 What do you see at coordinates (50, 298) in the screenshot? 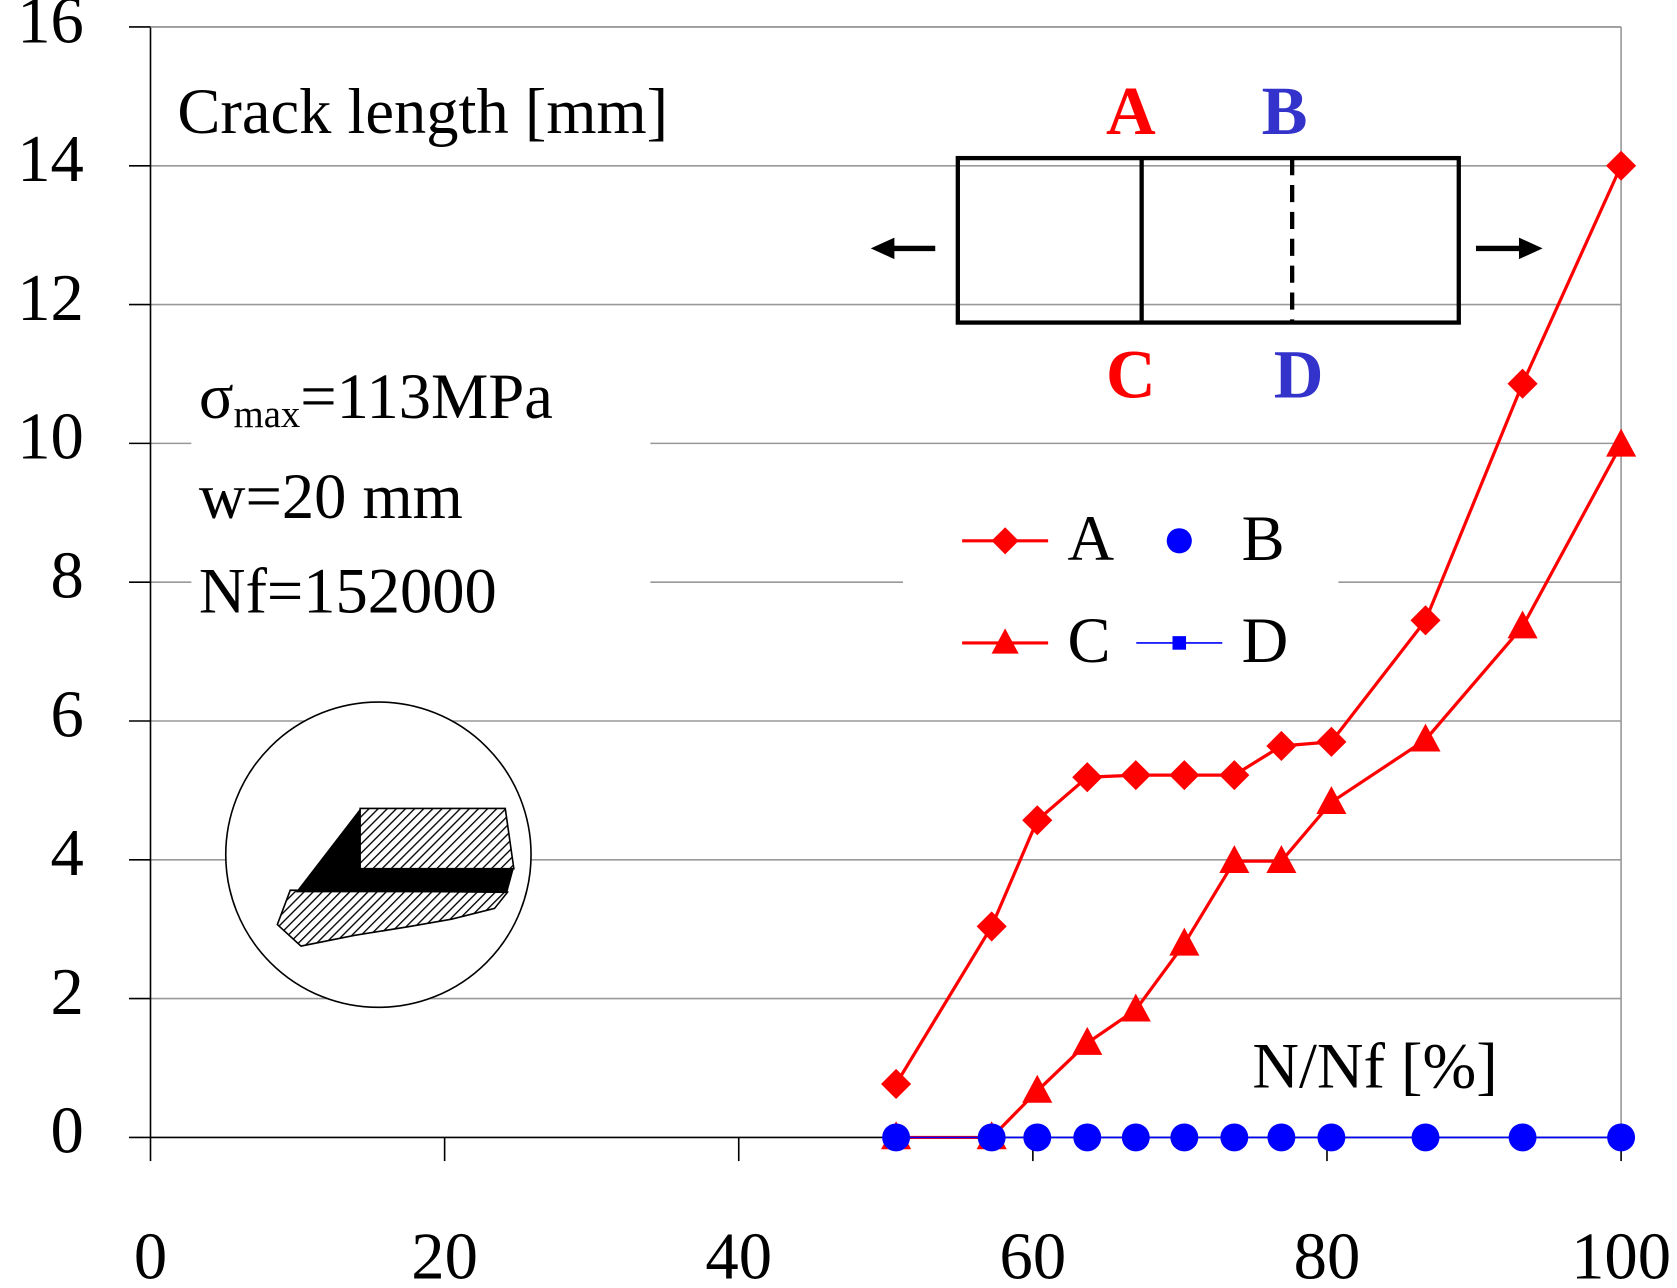
I see `y-tick-label: 12` at bounding box center [50, 298].